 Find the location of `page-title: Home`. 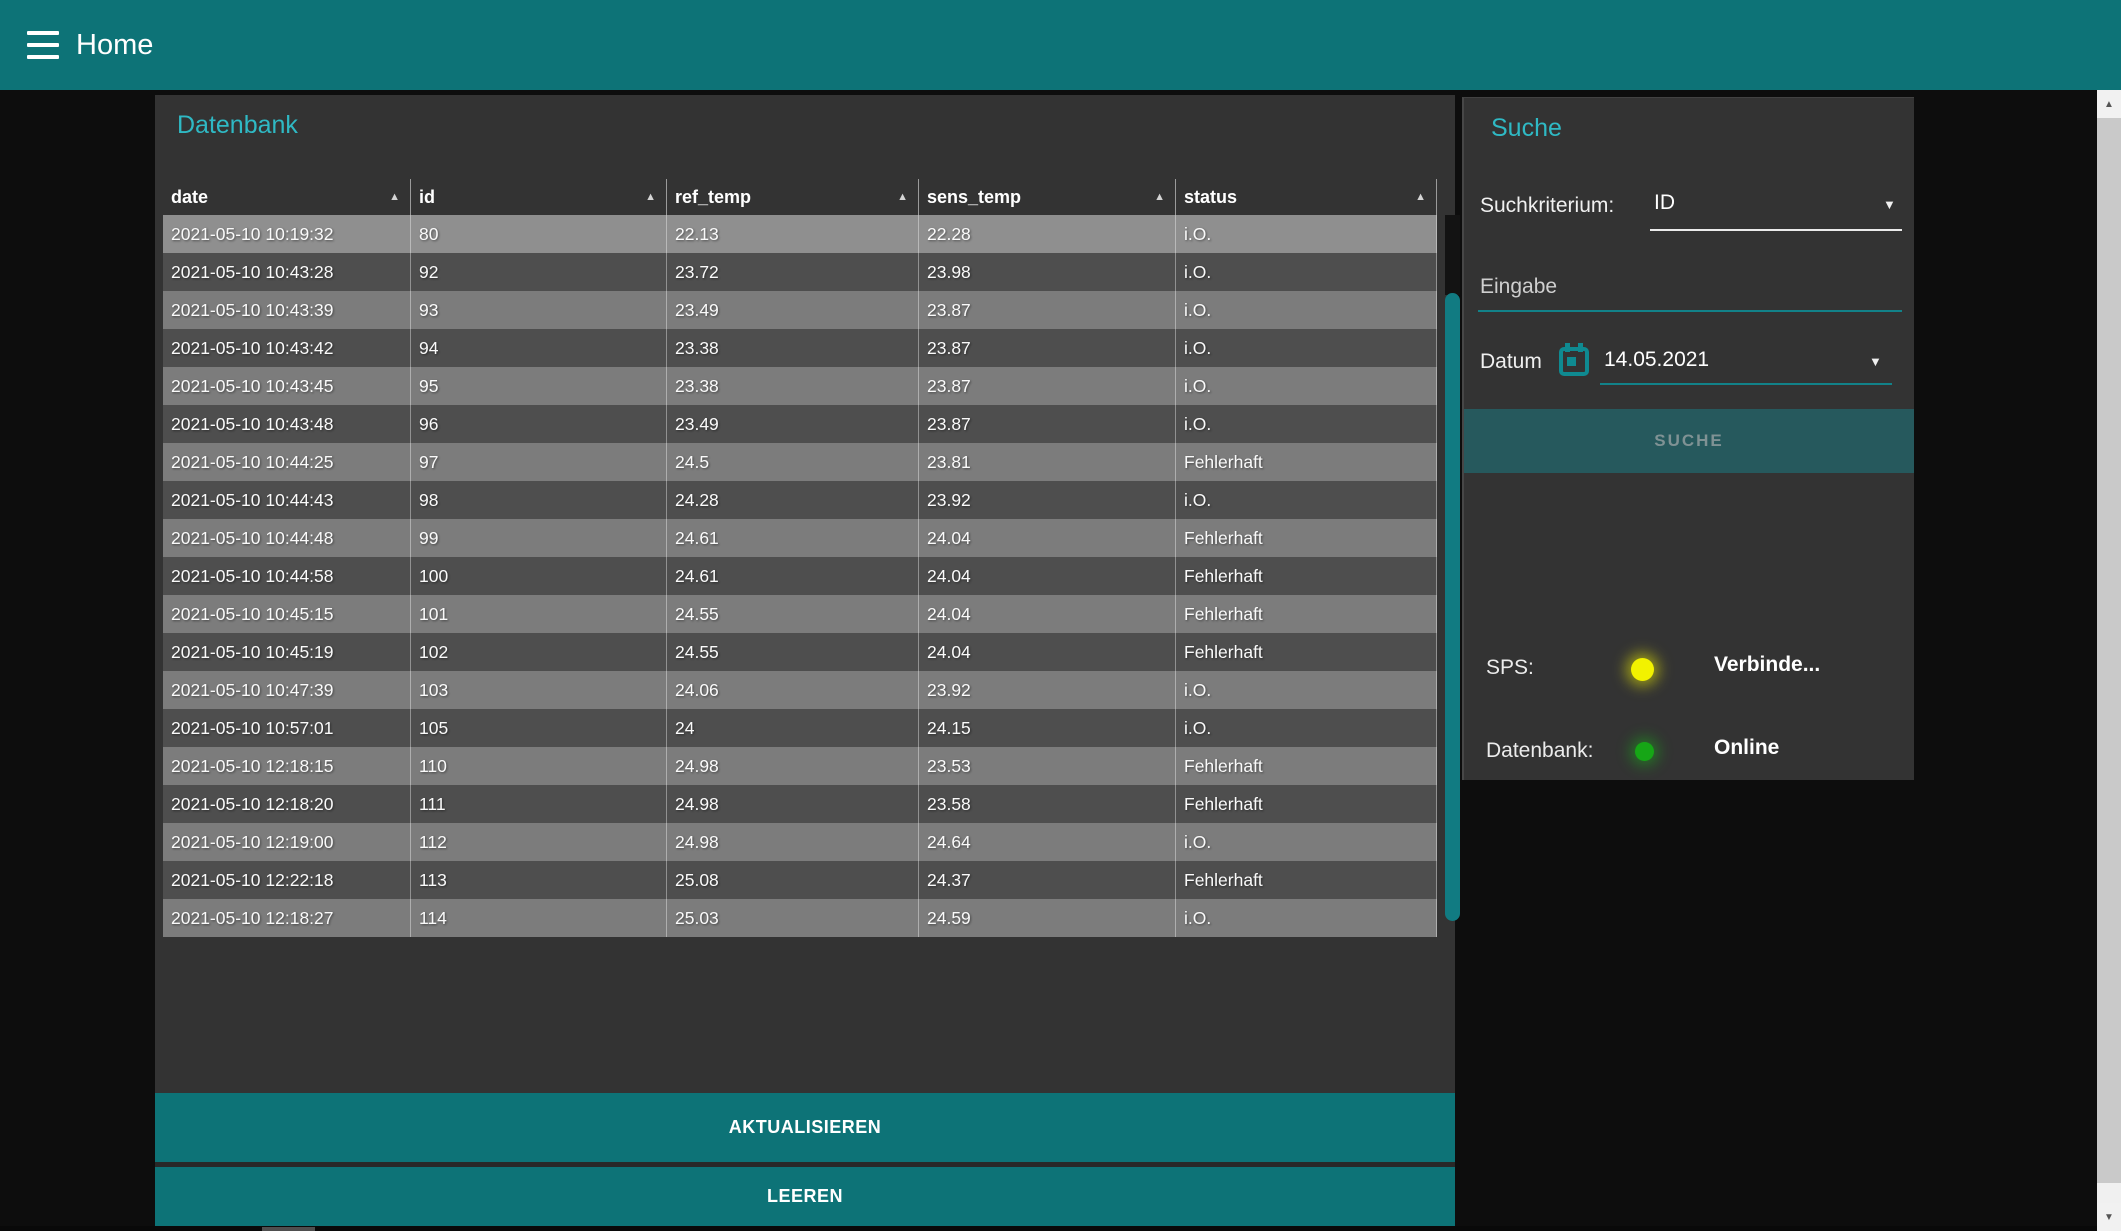

page-title: Home is located at coordinates (115, 44).